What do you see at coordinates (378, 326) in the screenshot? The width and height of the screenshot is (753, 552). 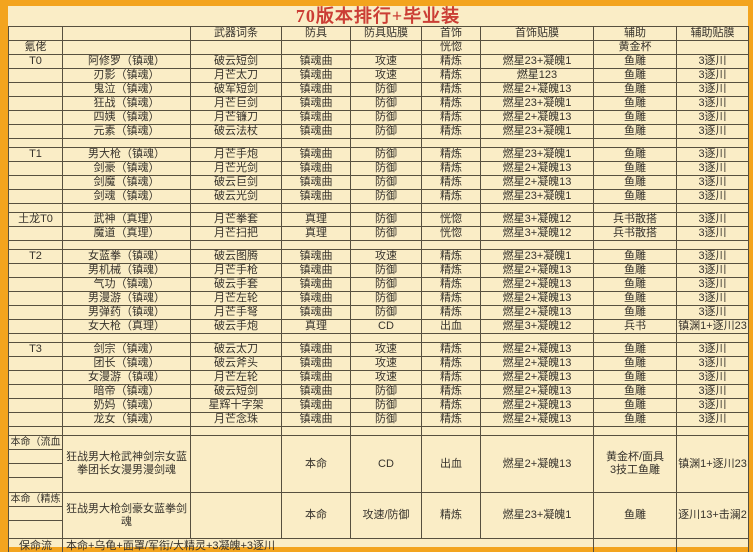 I see `table-row: 女大枪（真理） 破云手炮 真理 CD 出血 燃星3+凝魄12 兵书 镇渊1+逐川23` at bounding box center [378, 326].